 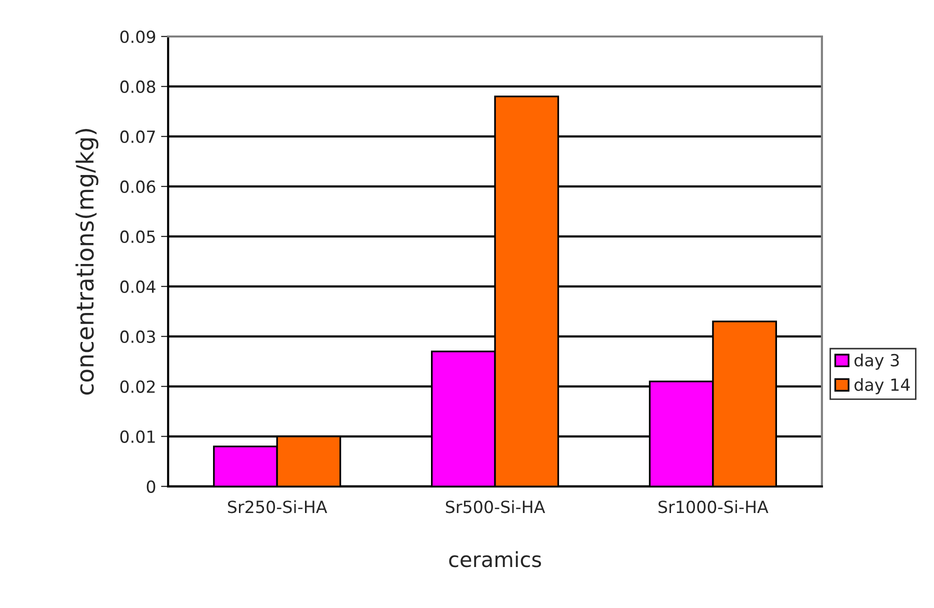 What do you see at coordinates (876, 362) in the screenshot?
I see `legend-label: day 3` at bounding box center [876, 362].